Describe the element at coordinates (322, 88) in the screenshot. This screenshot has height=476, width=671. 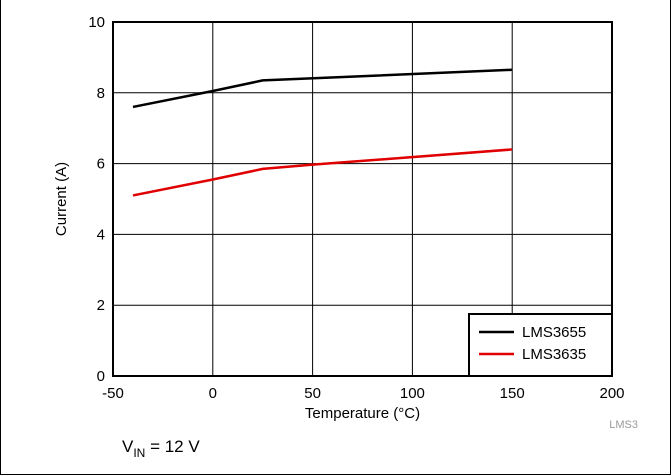
I see `series-line-lms3655` at that location.